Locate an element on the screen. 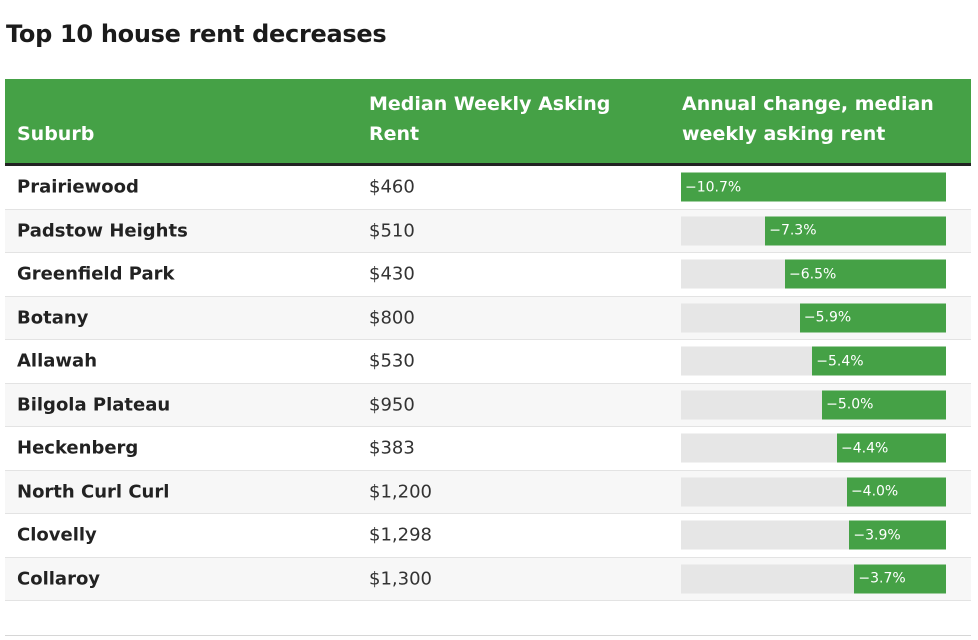 Image resolution: width=978 pixels, height=640 pixels. table-row: Padstow Heights $510 −7.3% is located at coordinates (488, 231).